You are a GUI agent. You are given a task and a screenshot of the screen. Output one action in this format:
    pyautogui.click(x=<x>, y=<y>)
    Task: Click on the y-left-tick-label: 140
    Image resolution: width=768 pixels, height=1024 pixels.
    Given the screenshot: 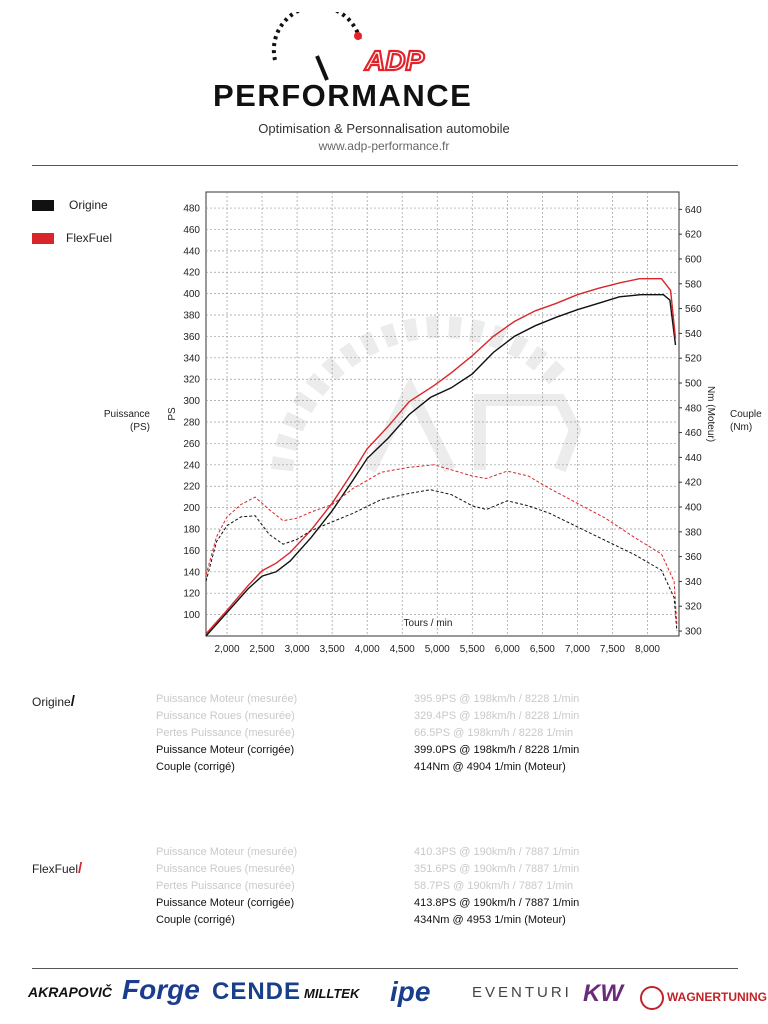 What is the action you would take?
    pyautogui.click(x=191, y=572)
    